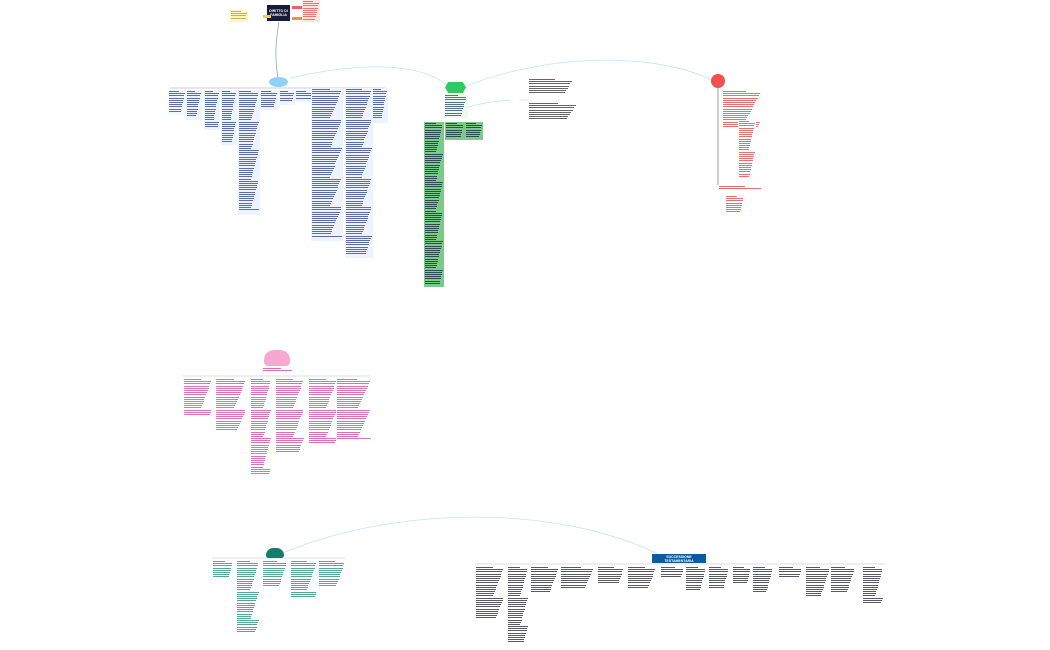 This screenshot has width=1050, height=650. Describe the element at coordinates (277, 358) in the screenshot. I see `topic-pink` at that location.